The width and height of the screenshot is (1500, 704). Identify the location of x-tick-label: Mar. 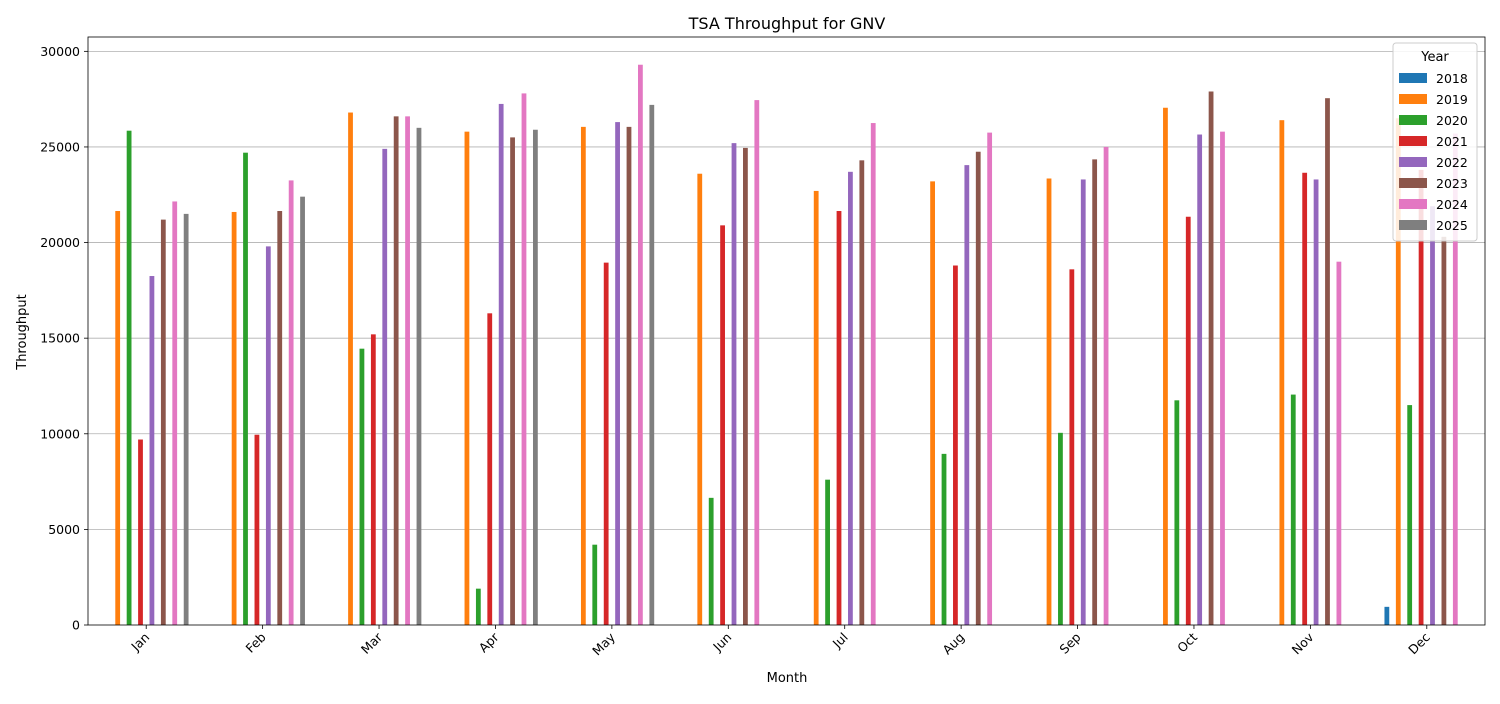
(372, 643).